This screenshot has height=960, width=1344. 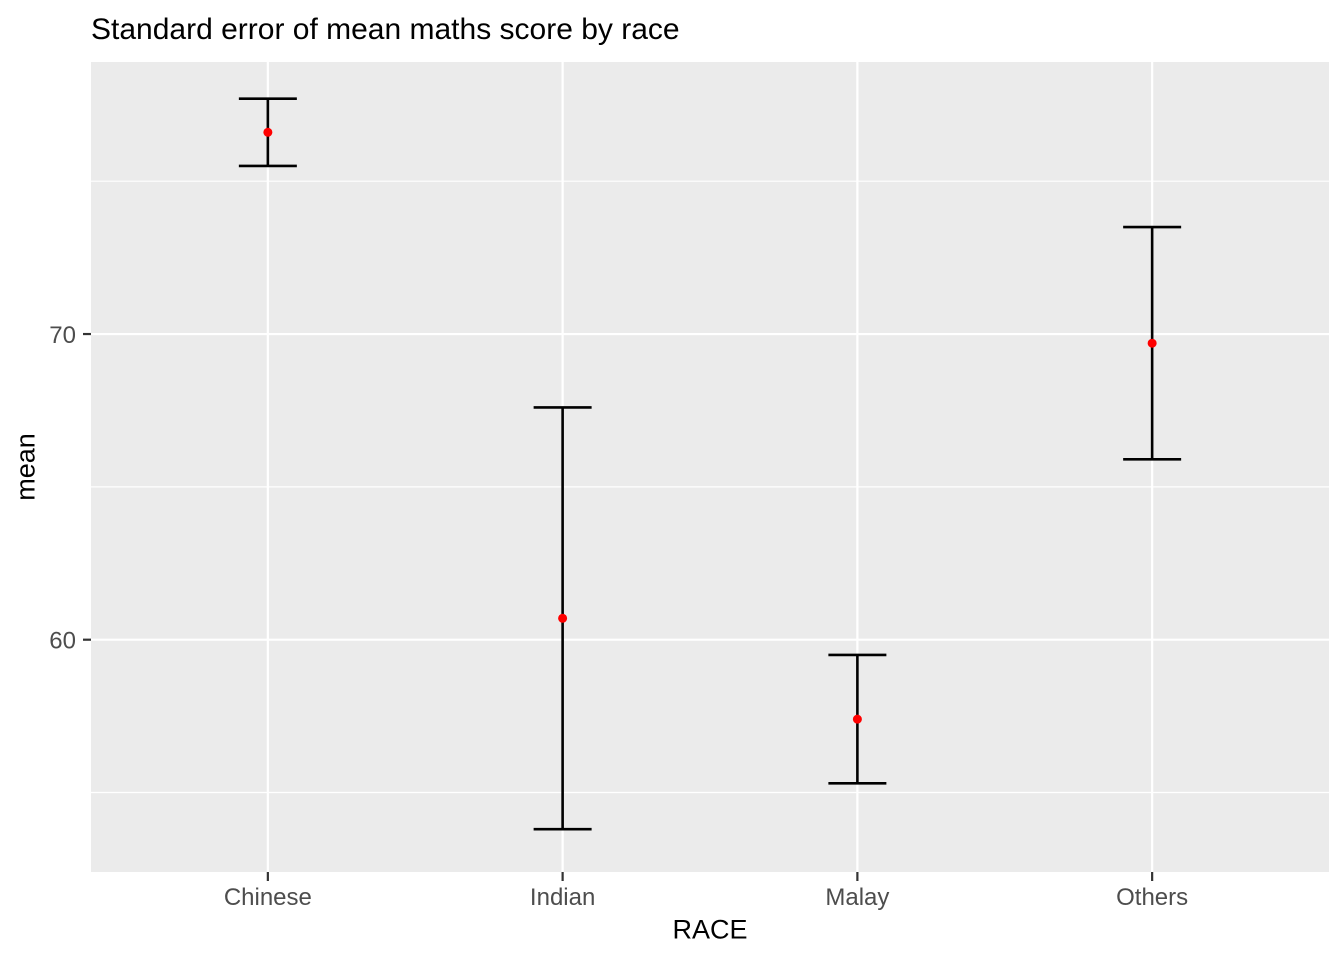 I want to click on y-axis-title: mean, so click(x=25, y=467).